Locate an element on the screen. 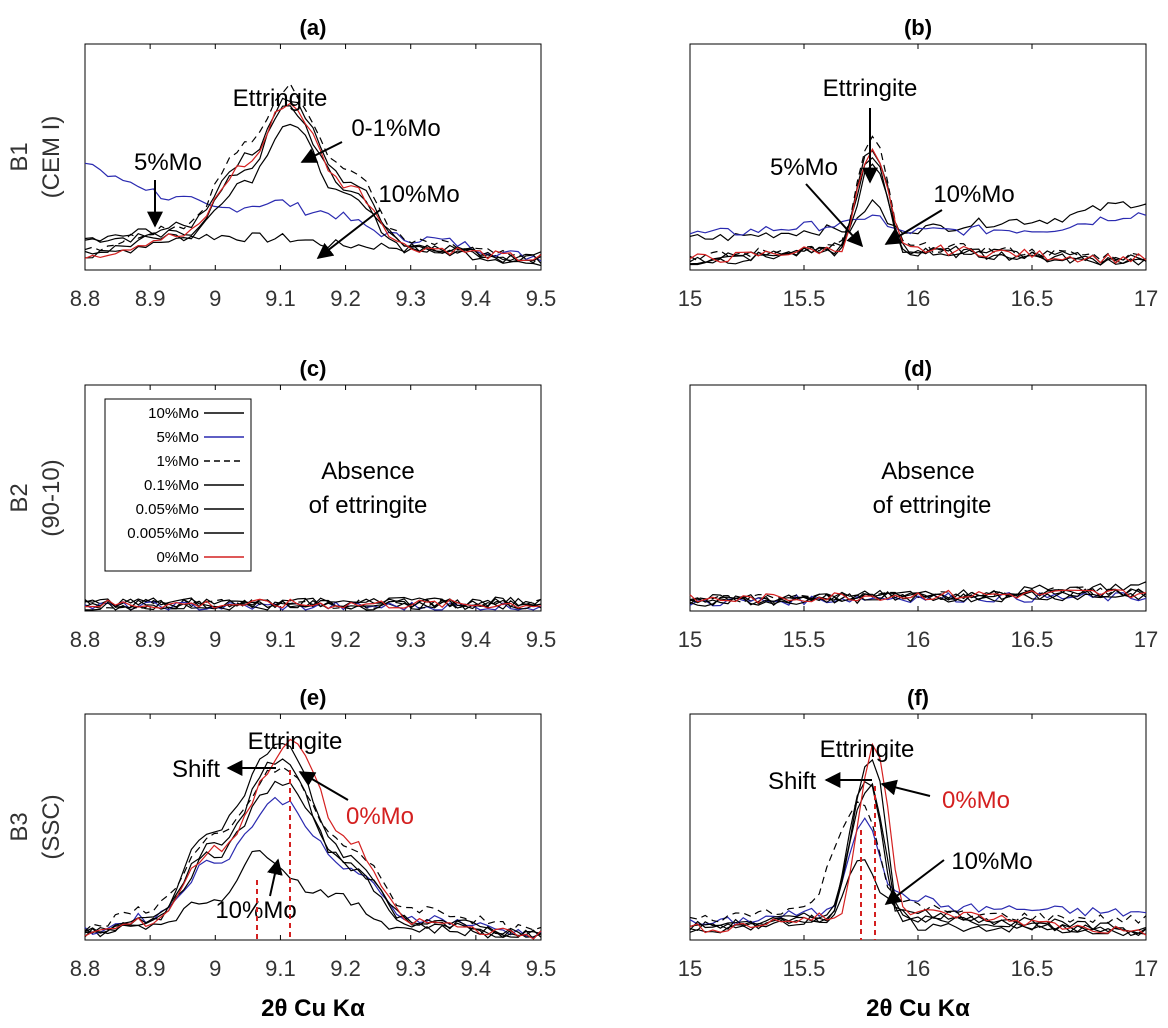 The width and height of the screenshot is (1168, 1028). legend-label: 0%Mo is located at coordinates (177, 557).